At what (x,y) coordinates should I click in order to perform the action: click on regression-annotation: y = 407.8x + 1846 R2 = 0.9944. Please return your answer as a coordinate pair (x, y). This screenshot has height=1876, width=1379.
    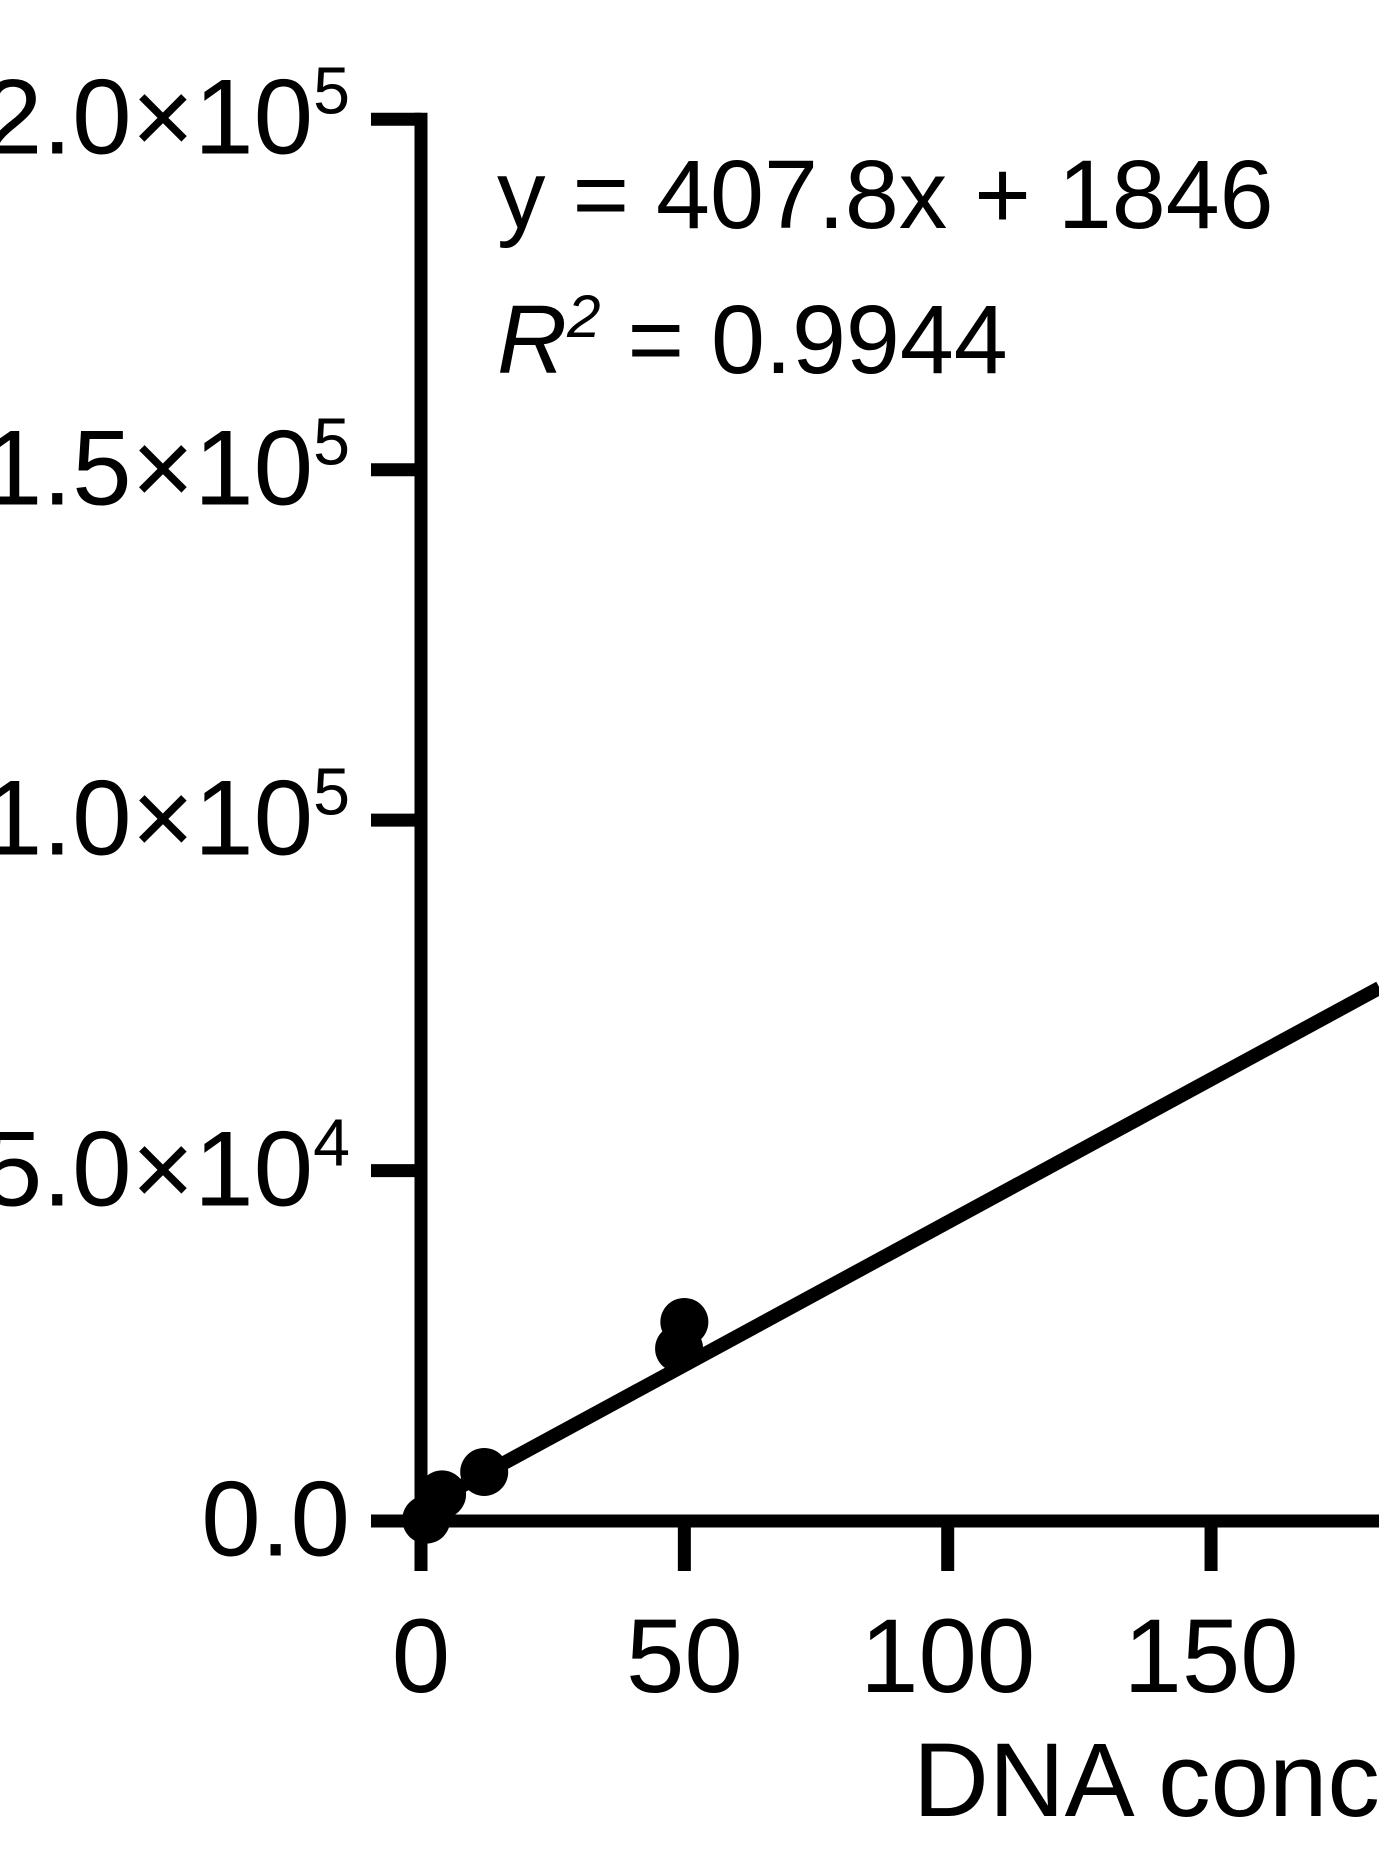
    Looking at the image, I should click on (885, 273).